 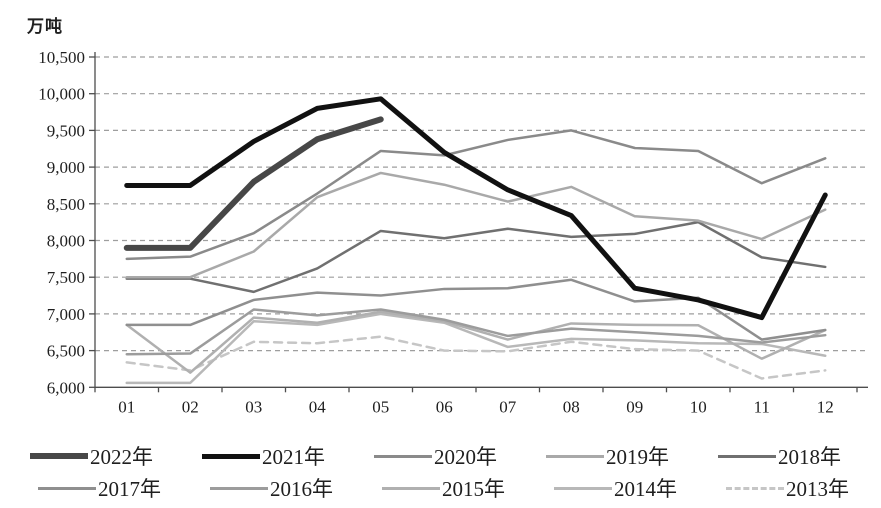 I want to click on x-tick-label-03: 03, so click(x=253, y=406).